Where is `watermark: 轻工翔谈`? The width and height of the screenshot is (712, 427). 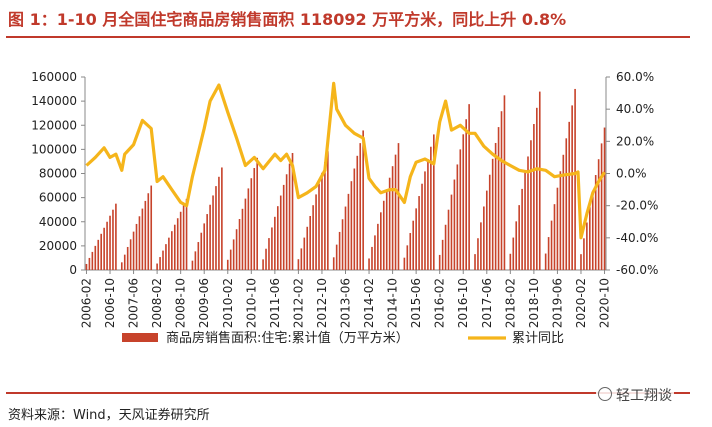
watermark: 轻工翔谈 is located at coordinates (635, 395).